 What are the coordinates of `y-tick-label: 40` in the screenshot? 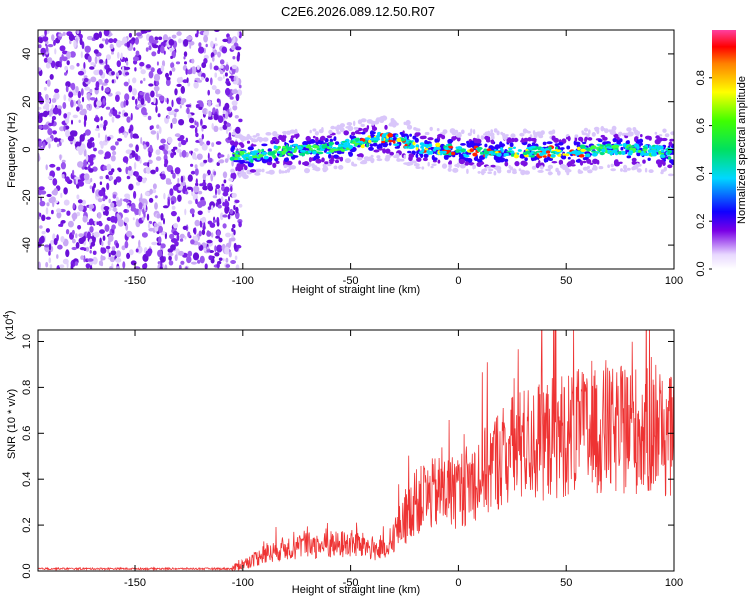 It's located at (27, 54).